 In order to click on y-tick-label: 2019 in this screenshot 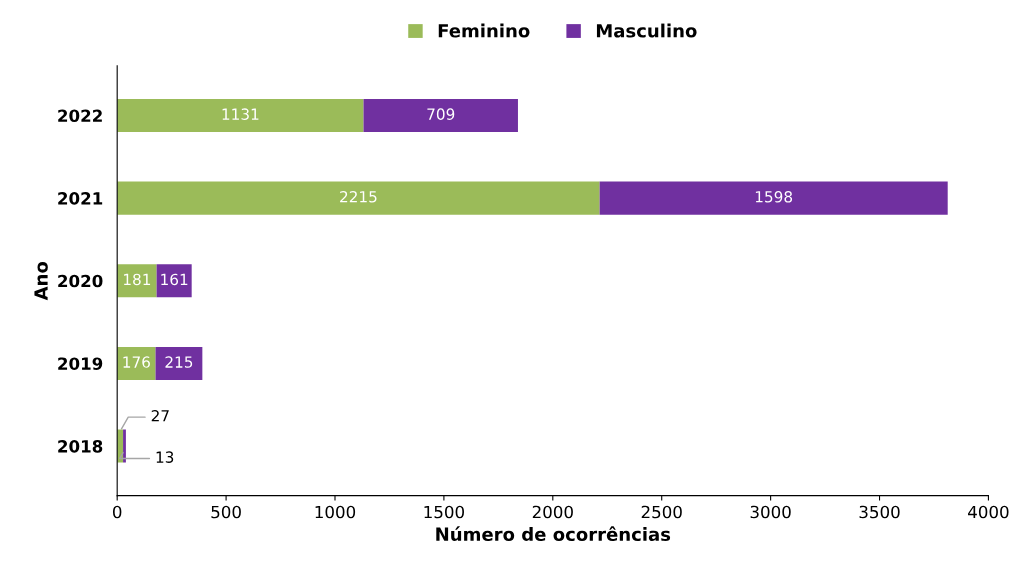, I will do `click(80, 363)`.